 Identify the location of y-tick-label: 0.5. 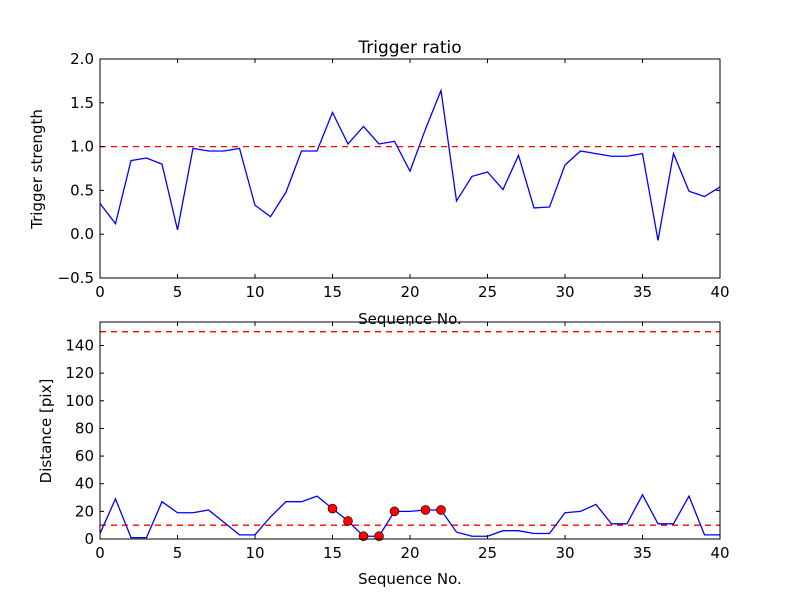
(82, 190).